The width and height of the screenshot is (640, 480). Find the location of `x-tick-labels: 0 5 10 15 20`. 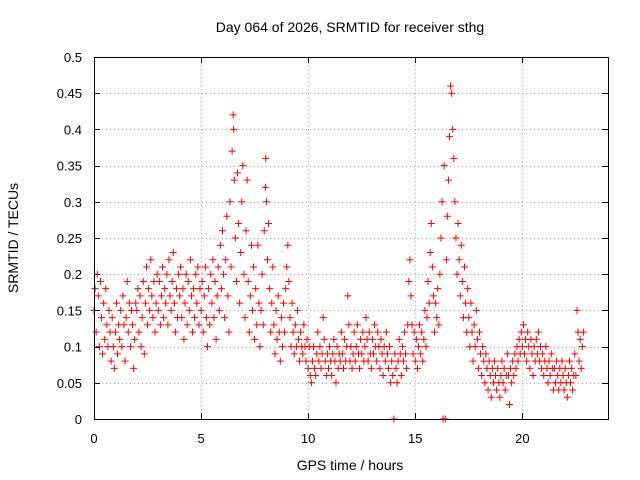

x-tick-labels: 0 5 10 15 20 is located at coordinates (309, 438).